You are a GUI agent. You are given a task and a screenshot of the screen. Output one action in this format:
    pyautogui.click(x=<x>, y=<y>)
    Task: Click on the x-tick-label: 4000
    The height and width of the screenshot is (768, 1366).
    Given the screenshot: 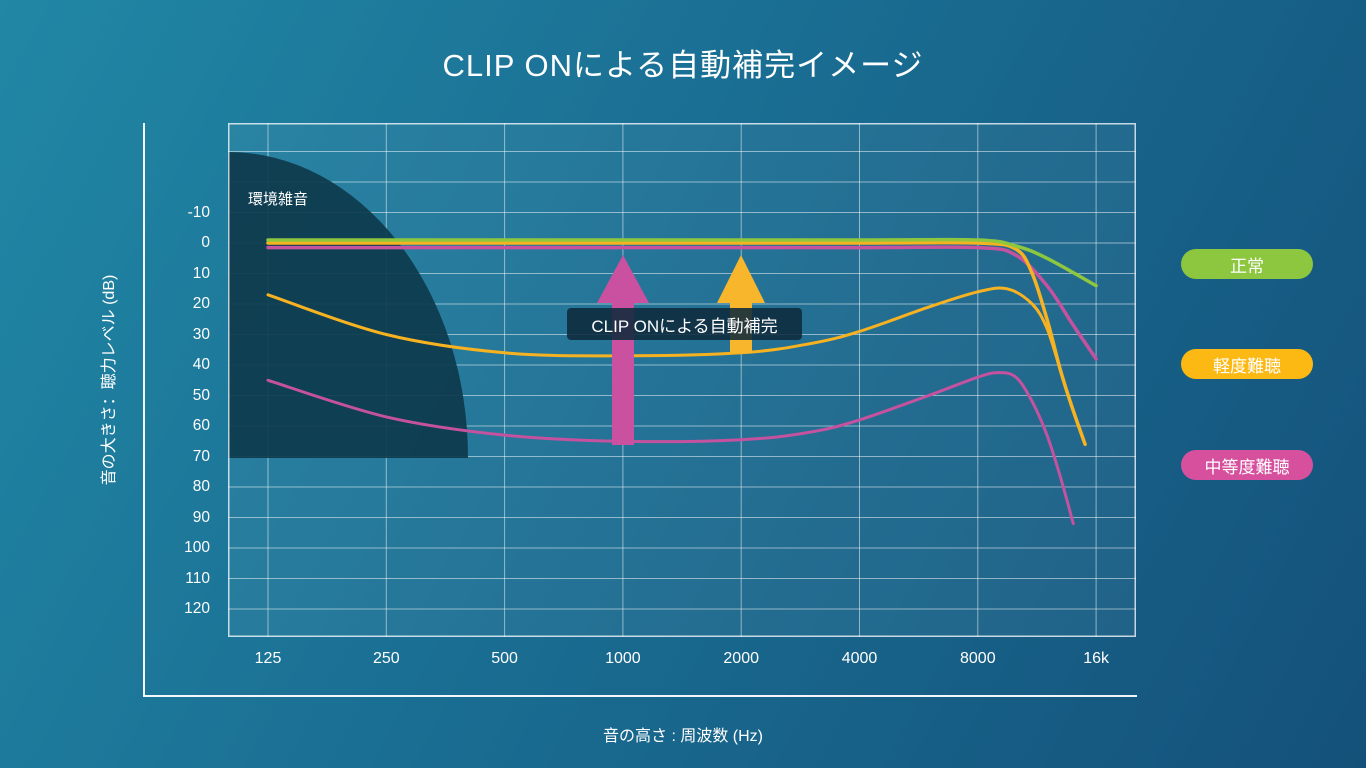 What is the action you would take?
    pyautogui.click(x=859, y=658)
    